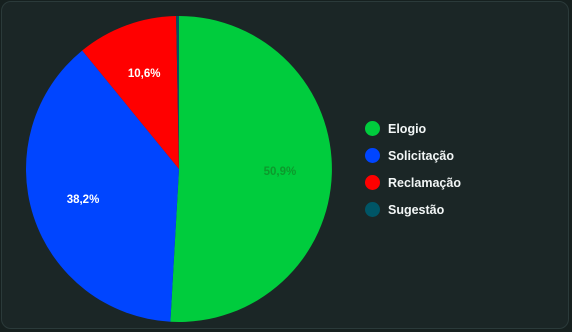  Describe the element at coordinates (144, 74) in the screenshot. I see `pie-label-reclamacao: 10,6%` at that location.